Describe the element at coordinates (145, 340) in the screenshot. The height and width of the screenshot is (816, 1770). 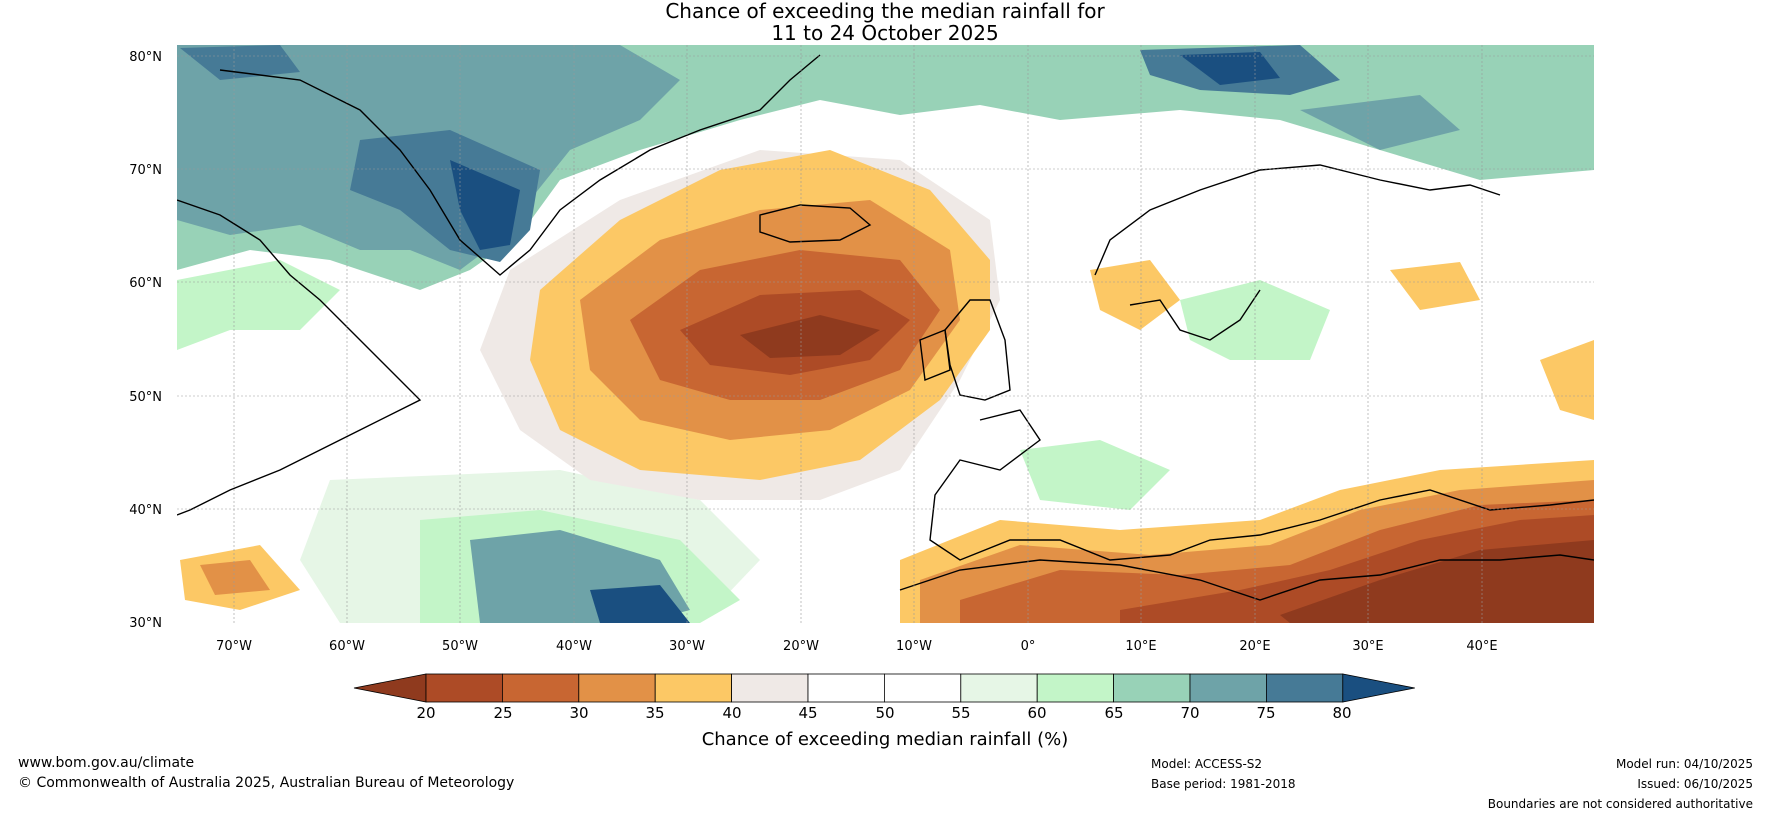
I see `latitude-labels: 80°N 70°N 60°N 50°N 40°N 30°N` at that location.